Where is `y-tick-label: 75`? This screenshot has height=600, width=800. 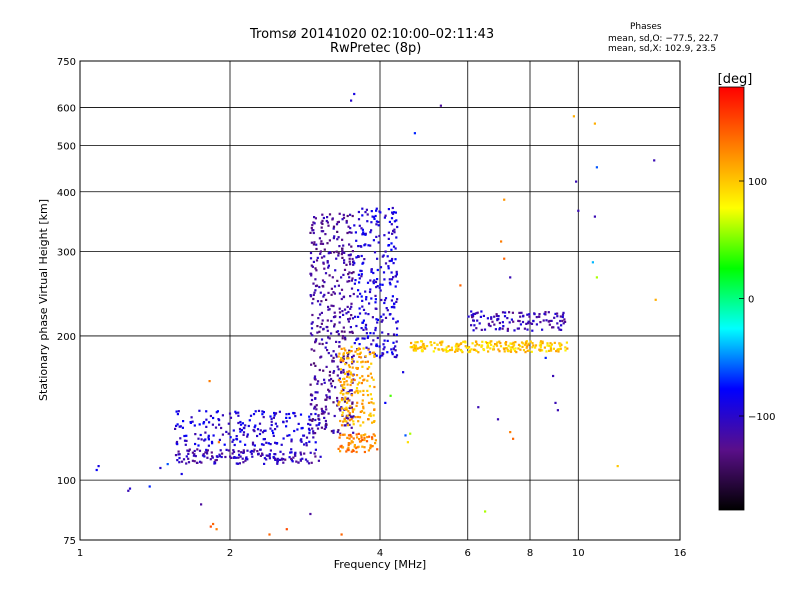 y-tick-label: 75 is located at coordinates (69, 541).